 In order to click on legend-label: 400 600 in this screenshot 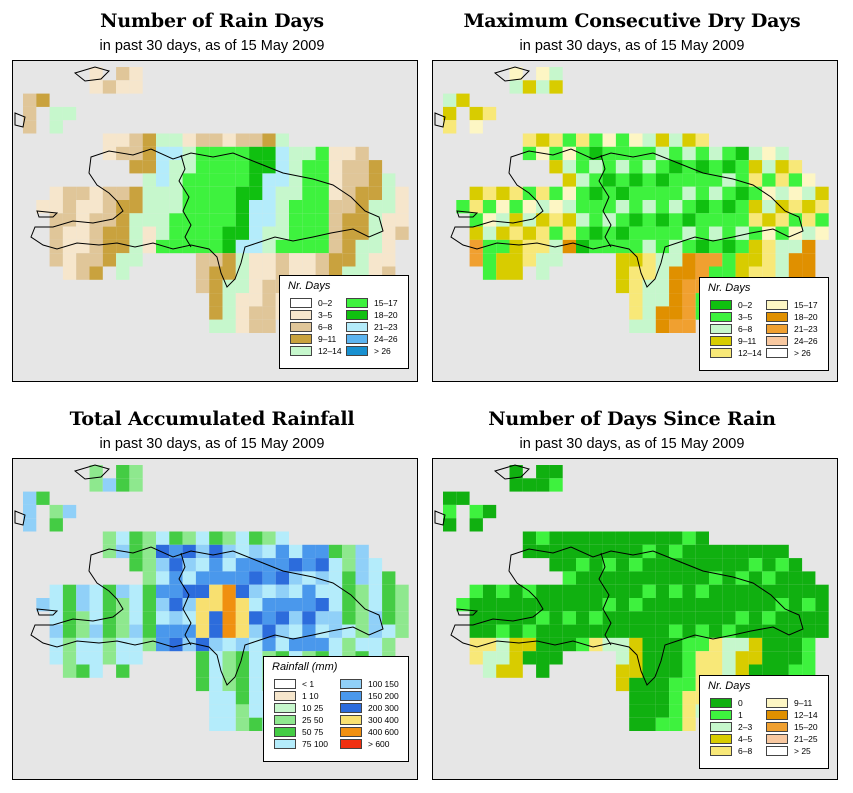, I will do `click(383, 732)`.